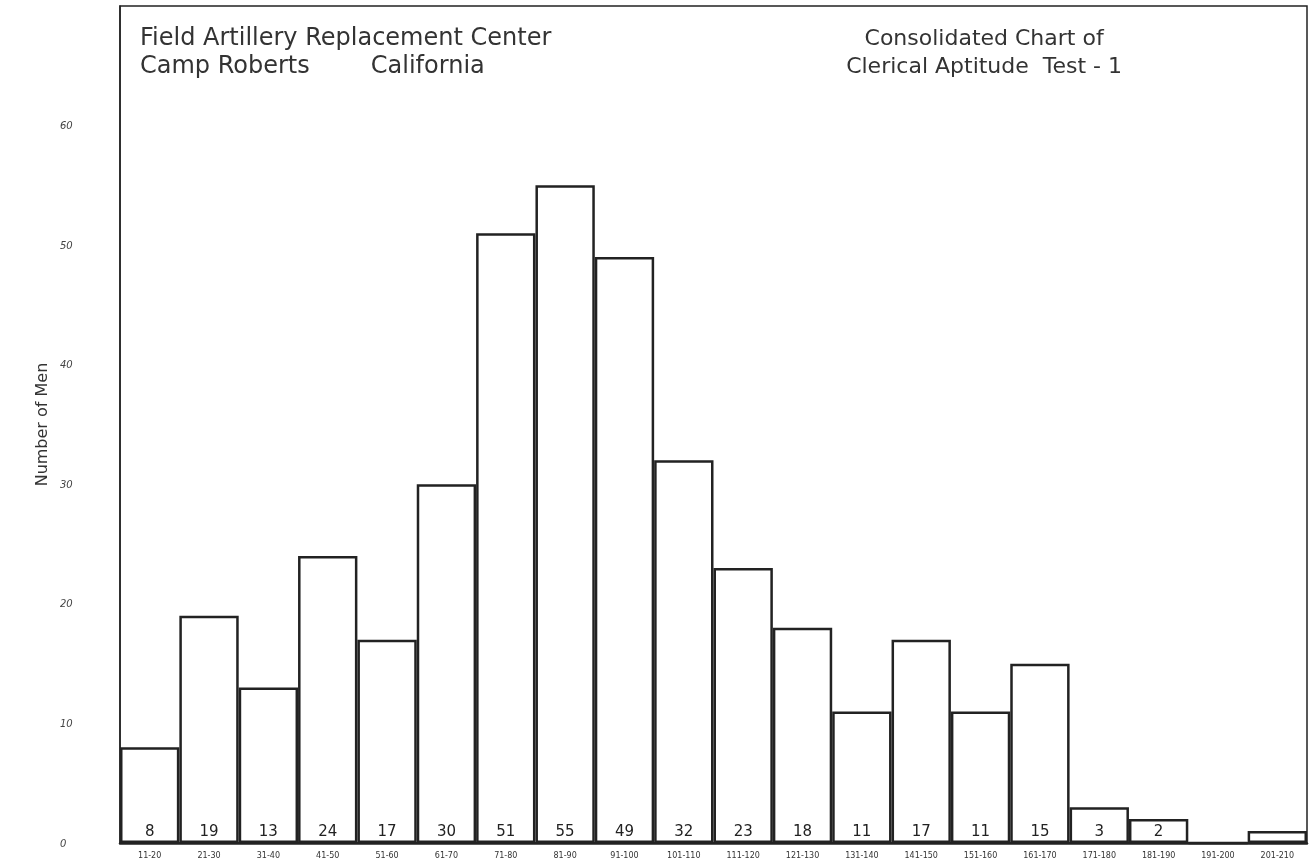  Describe the element at coordinates (802, 830) in the screenshot. I see `data-label: 18` at that location.